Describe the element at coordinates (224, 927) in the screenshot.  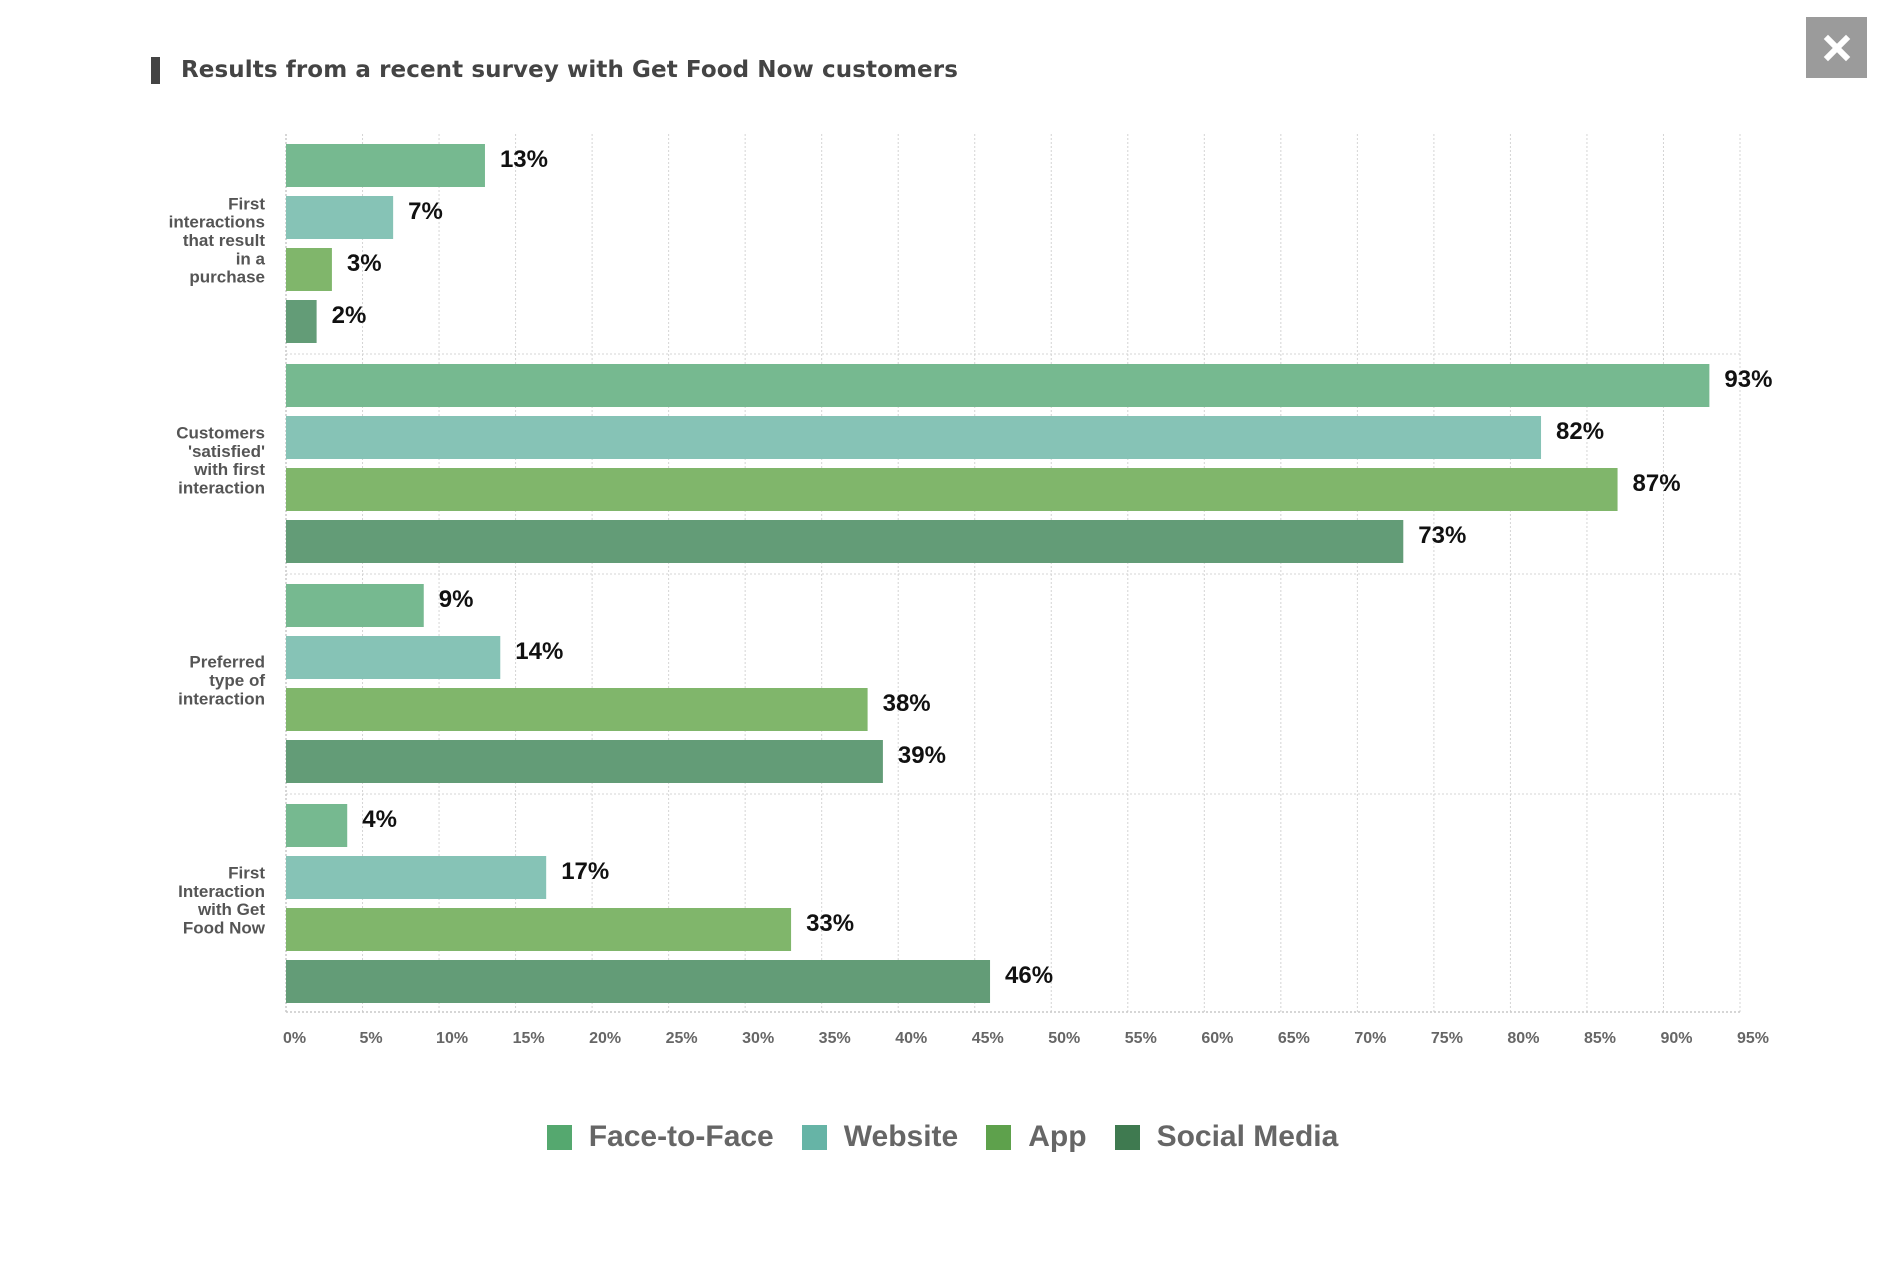
I see `category-label-line: Food Now` at that location.